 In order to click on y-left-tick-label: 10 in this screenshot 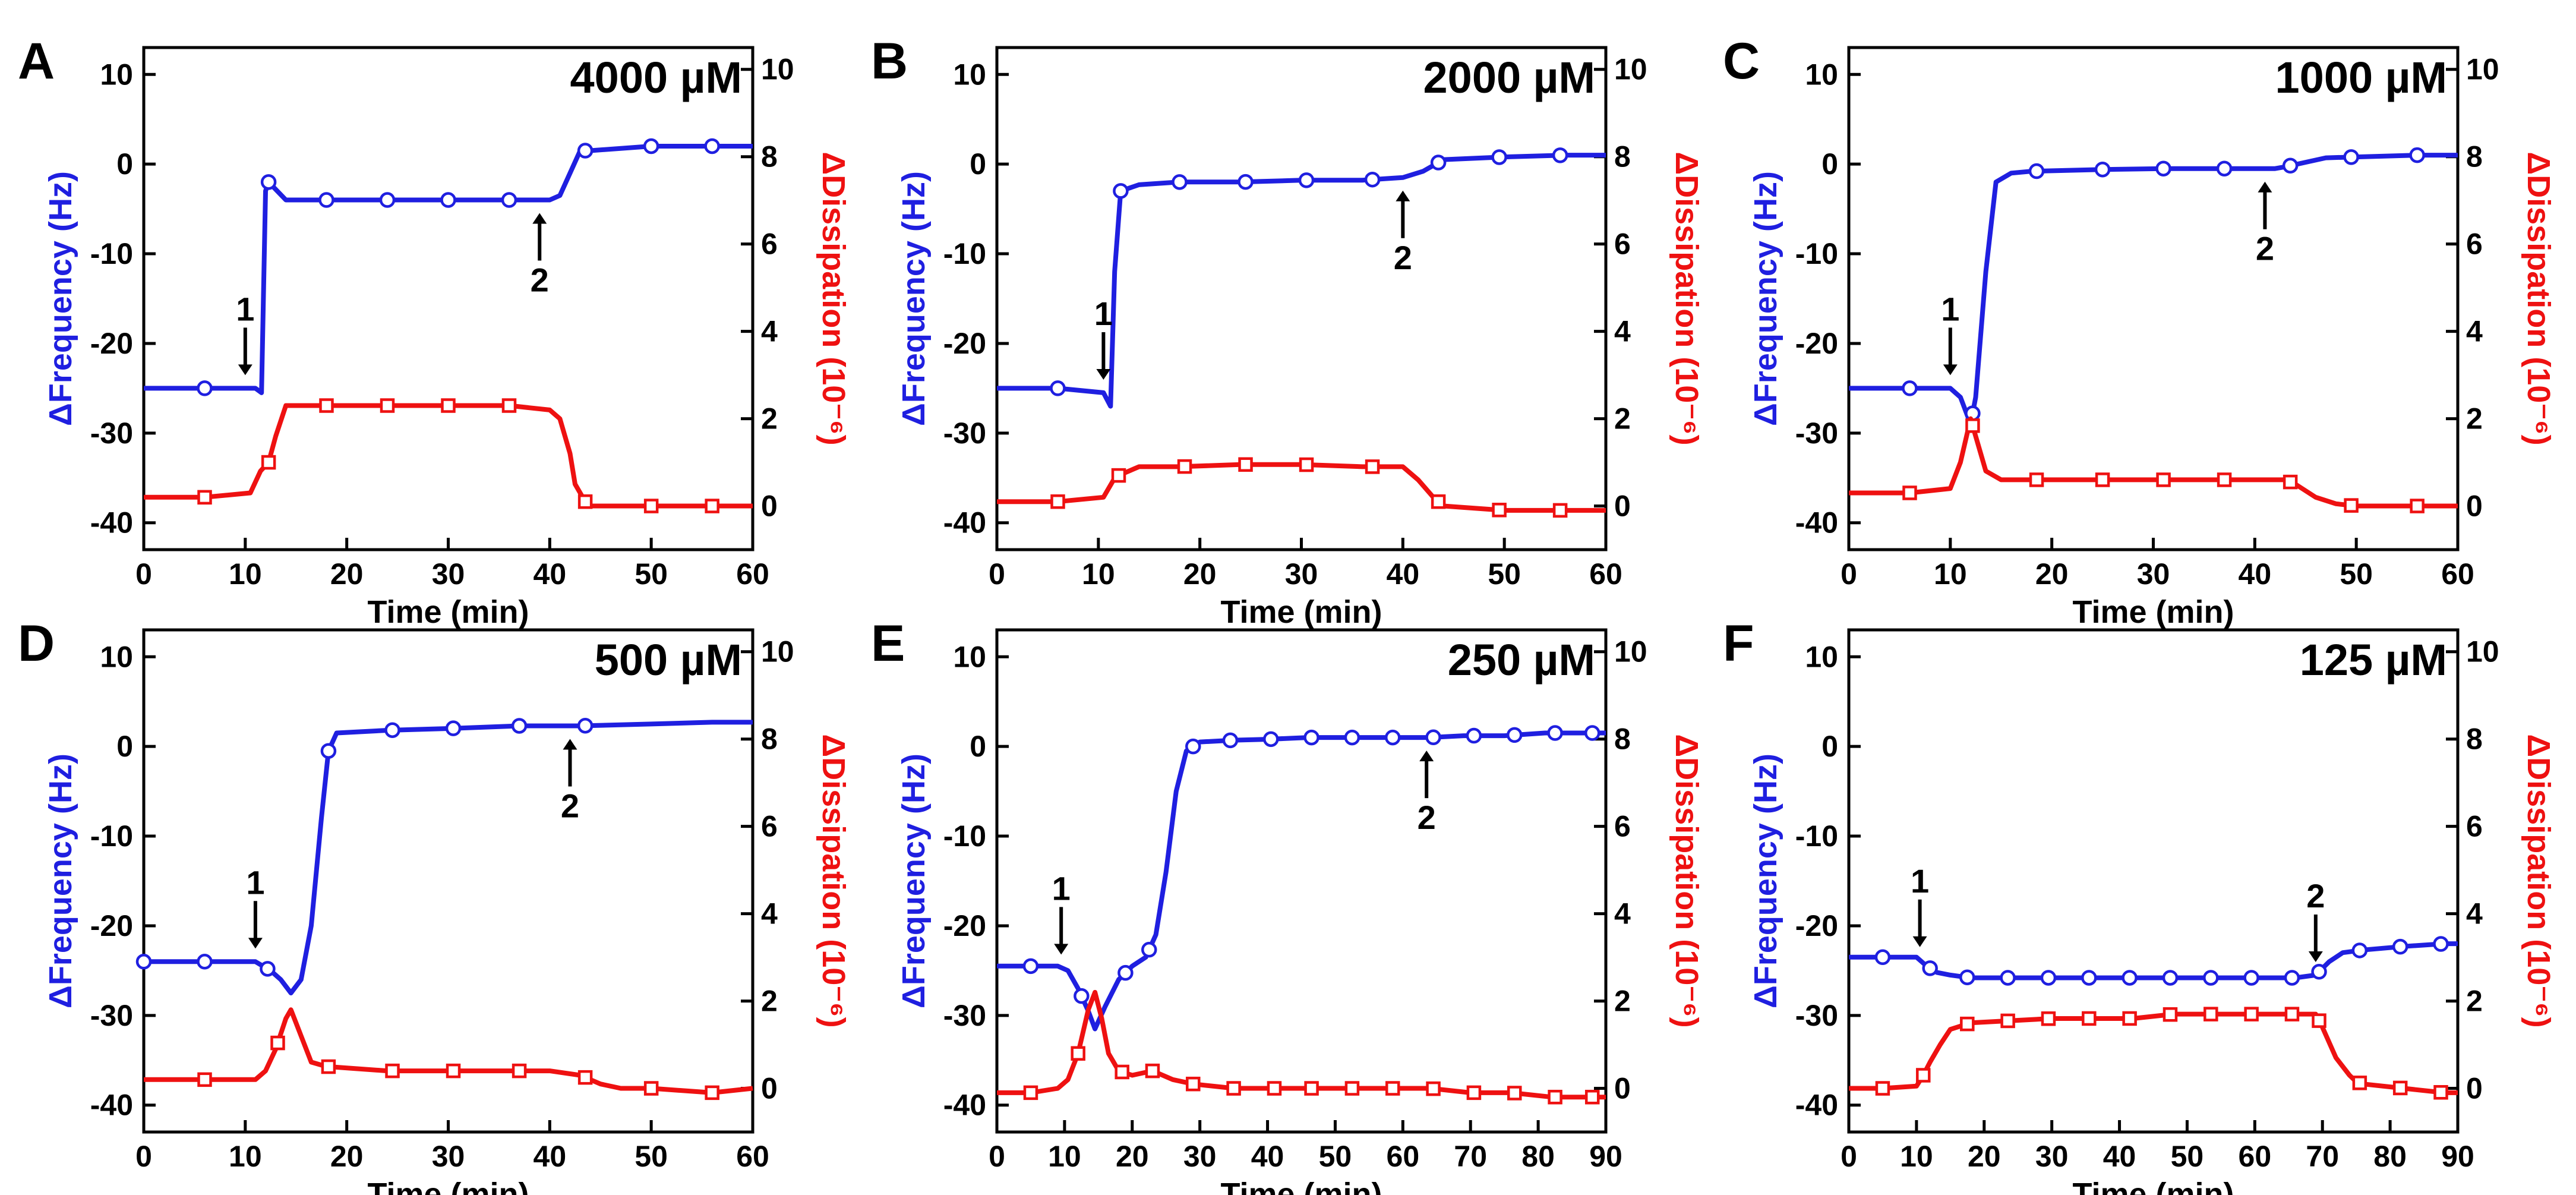, I will do `click(116, 656)`.